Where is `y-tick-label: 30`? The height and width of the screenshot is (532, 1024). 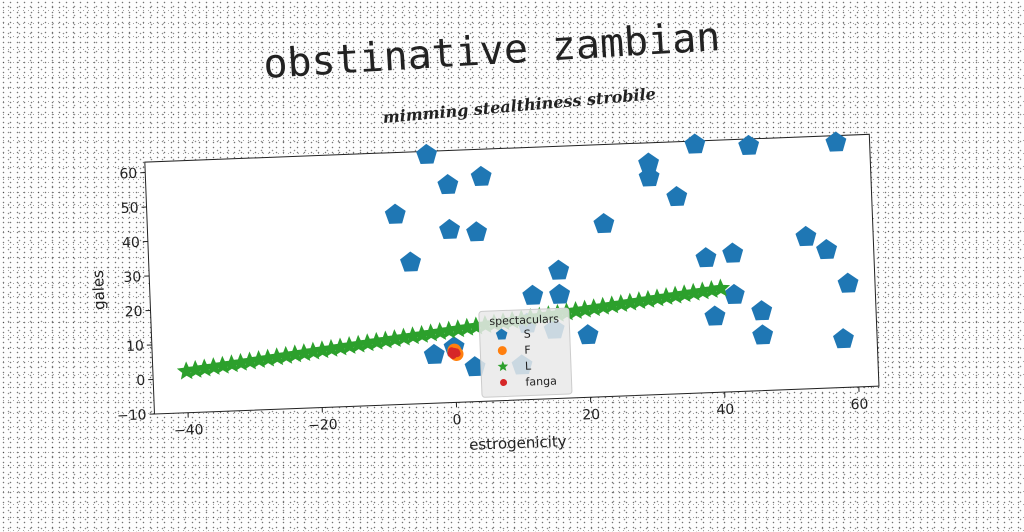 y-tick-label: 30 is located at coordinates (132, 277).